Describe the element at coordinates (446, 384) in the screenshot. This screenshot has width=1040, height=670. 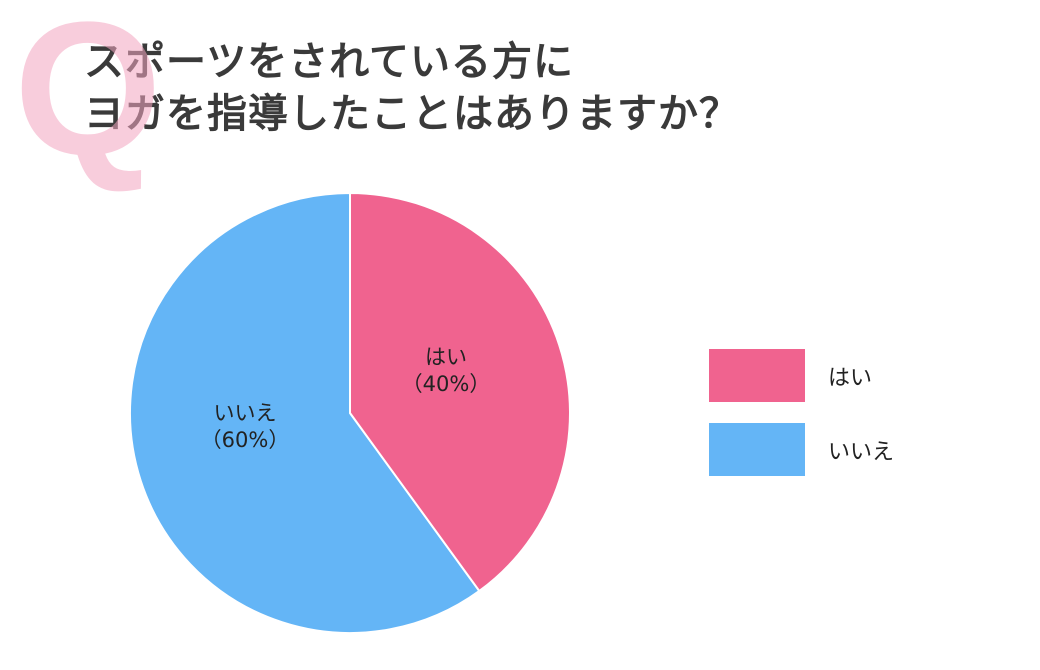
I see `slice-label-yes-pct: （40%）` at that location.